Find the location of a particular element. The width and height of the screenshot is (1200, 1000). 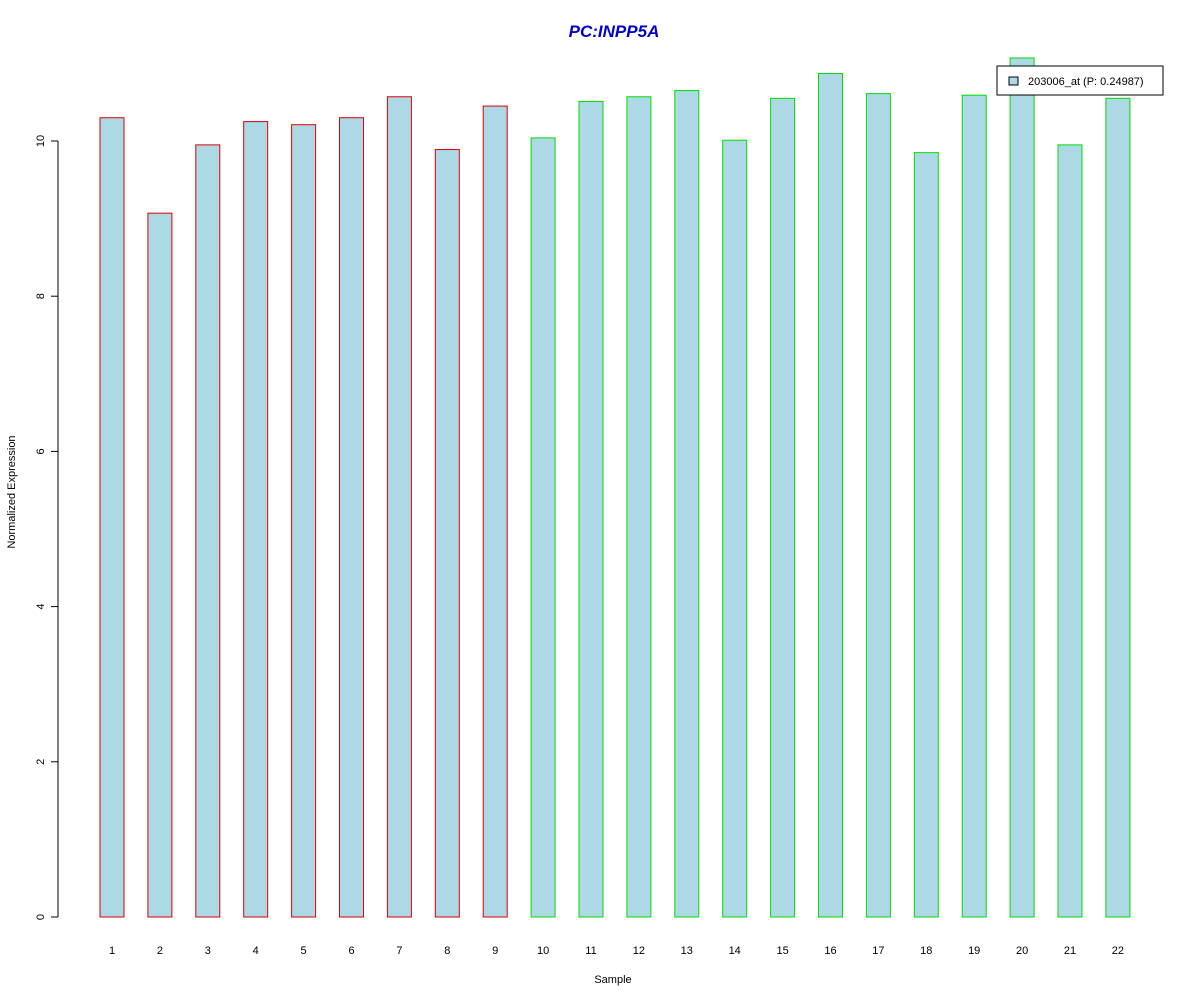

legend-box is located at coordinates (1080, 80).